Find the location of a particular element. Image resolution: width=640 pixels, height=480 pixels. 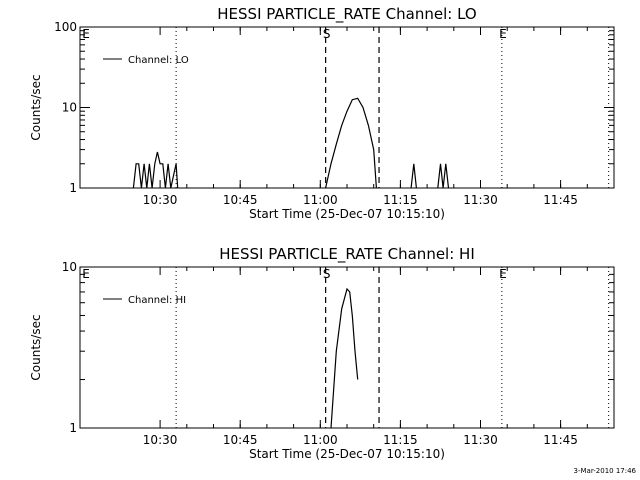

footer-timestamp: 3-Mar-2010 17:46 is located at coordinates (605, 471).